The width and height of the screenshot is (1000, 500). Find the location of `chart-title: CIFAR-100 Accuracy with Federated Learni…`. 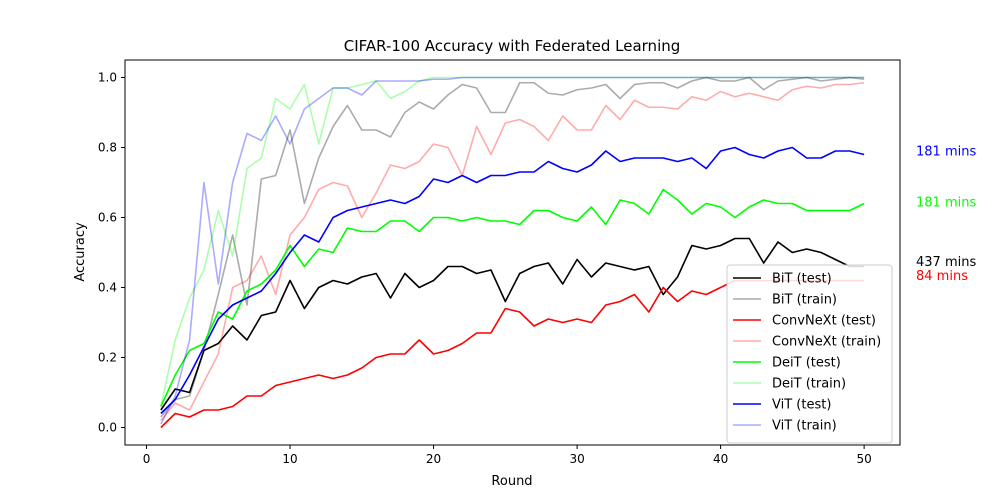

chart-title: CIFAR-100 Accuracy with Federated Learni… is located at coordinates (512, 46).